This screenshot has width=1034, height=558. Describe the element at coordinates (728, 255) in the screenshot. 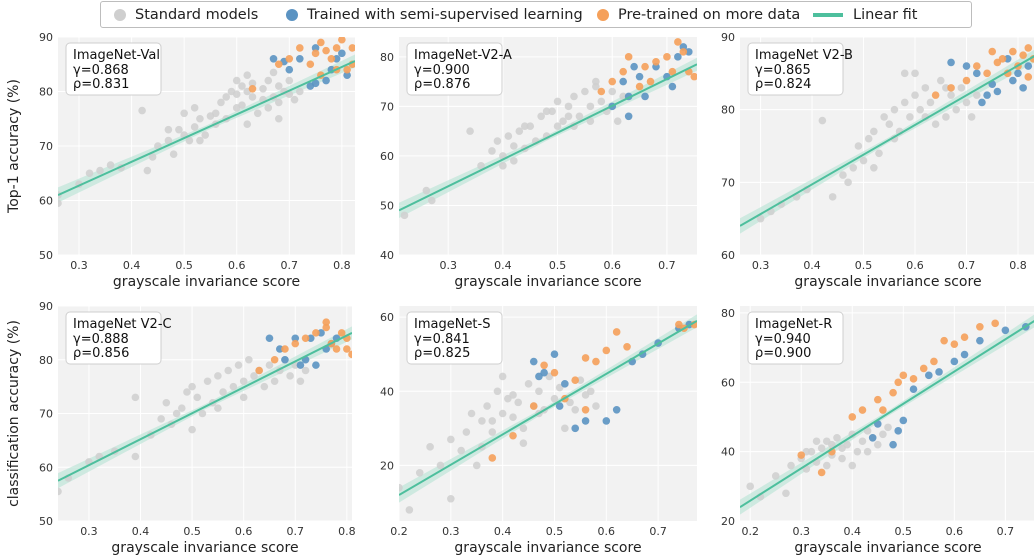

I see `y-tick-label: 60` at that location.